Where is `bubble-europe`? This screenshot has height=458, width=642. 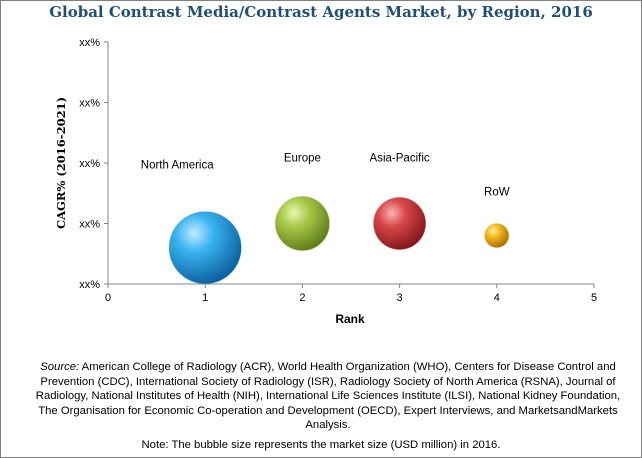 bubble-europe is located at coordinates (302, 223).